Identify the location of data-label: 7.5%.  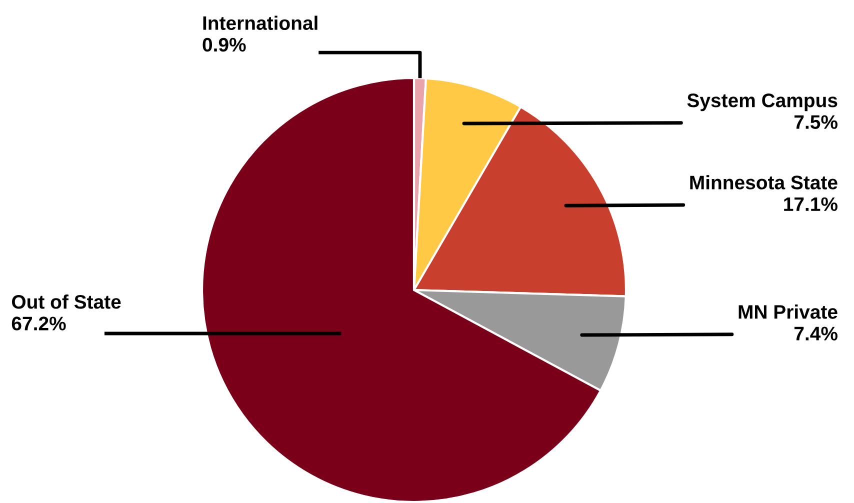
(816, 122).